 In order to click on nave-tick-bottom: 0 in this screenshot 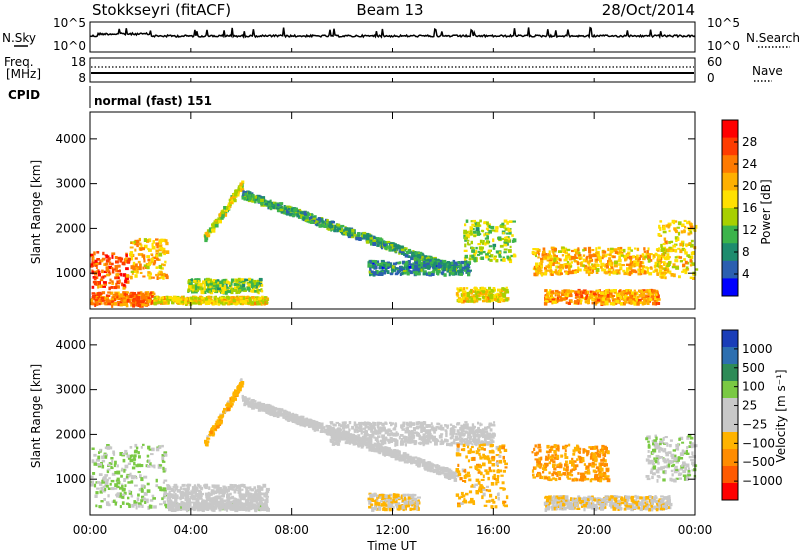, I will do `click(711, 78)`.